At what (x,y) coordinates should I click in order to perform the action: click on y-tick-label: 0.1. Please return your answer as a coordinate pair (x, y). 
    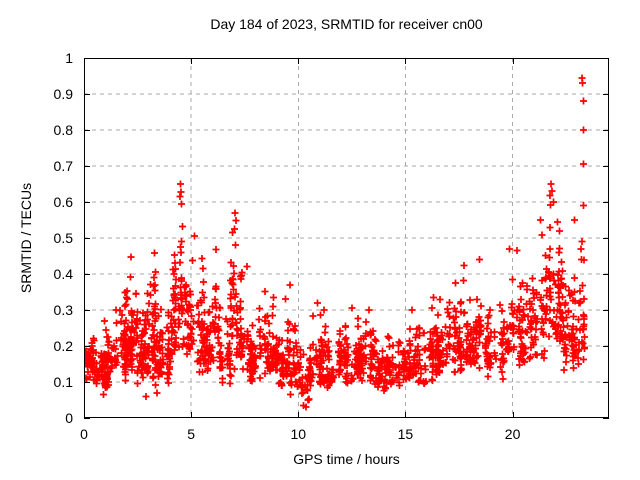
    Looking at the image, I should click on (64, 382).